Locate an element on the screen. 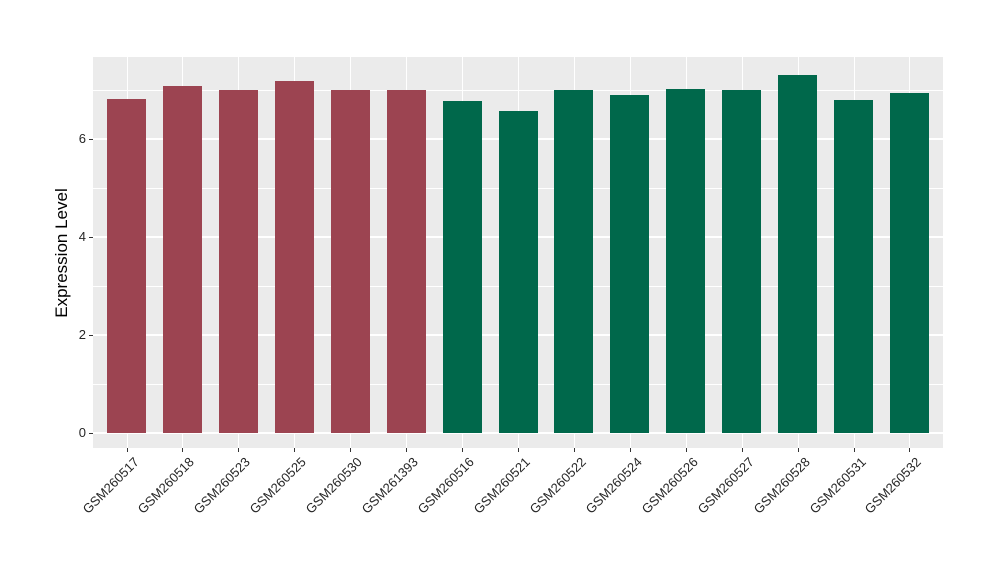 This screenshot has height=580, width=1000. bar-GSM260528 is located at coordinates (798, 253).